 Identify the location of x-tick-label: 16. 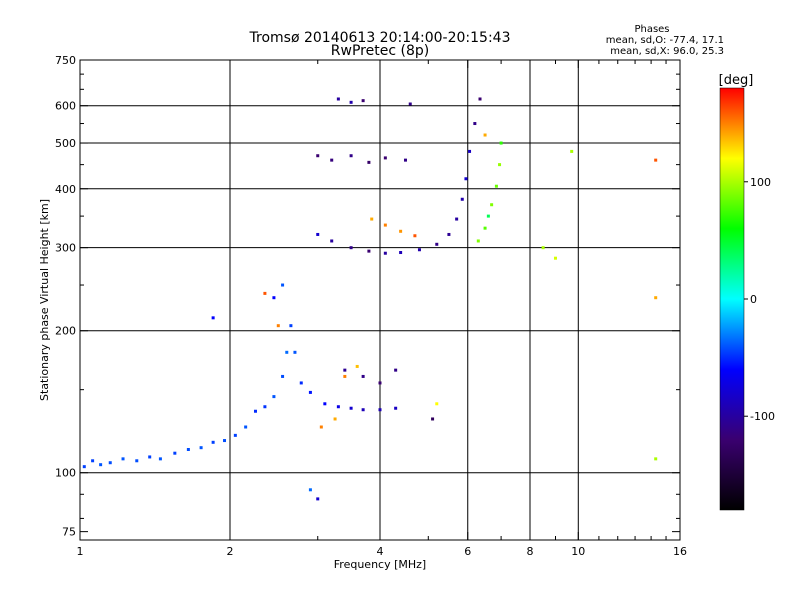
(680, 551).